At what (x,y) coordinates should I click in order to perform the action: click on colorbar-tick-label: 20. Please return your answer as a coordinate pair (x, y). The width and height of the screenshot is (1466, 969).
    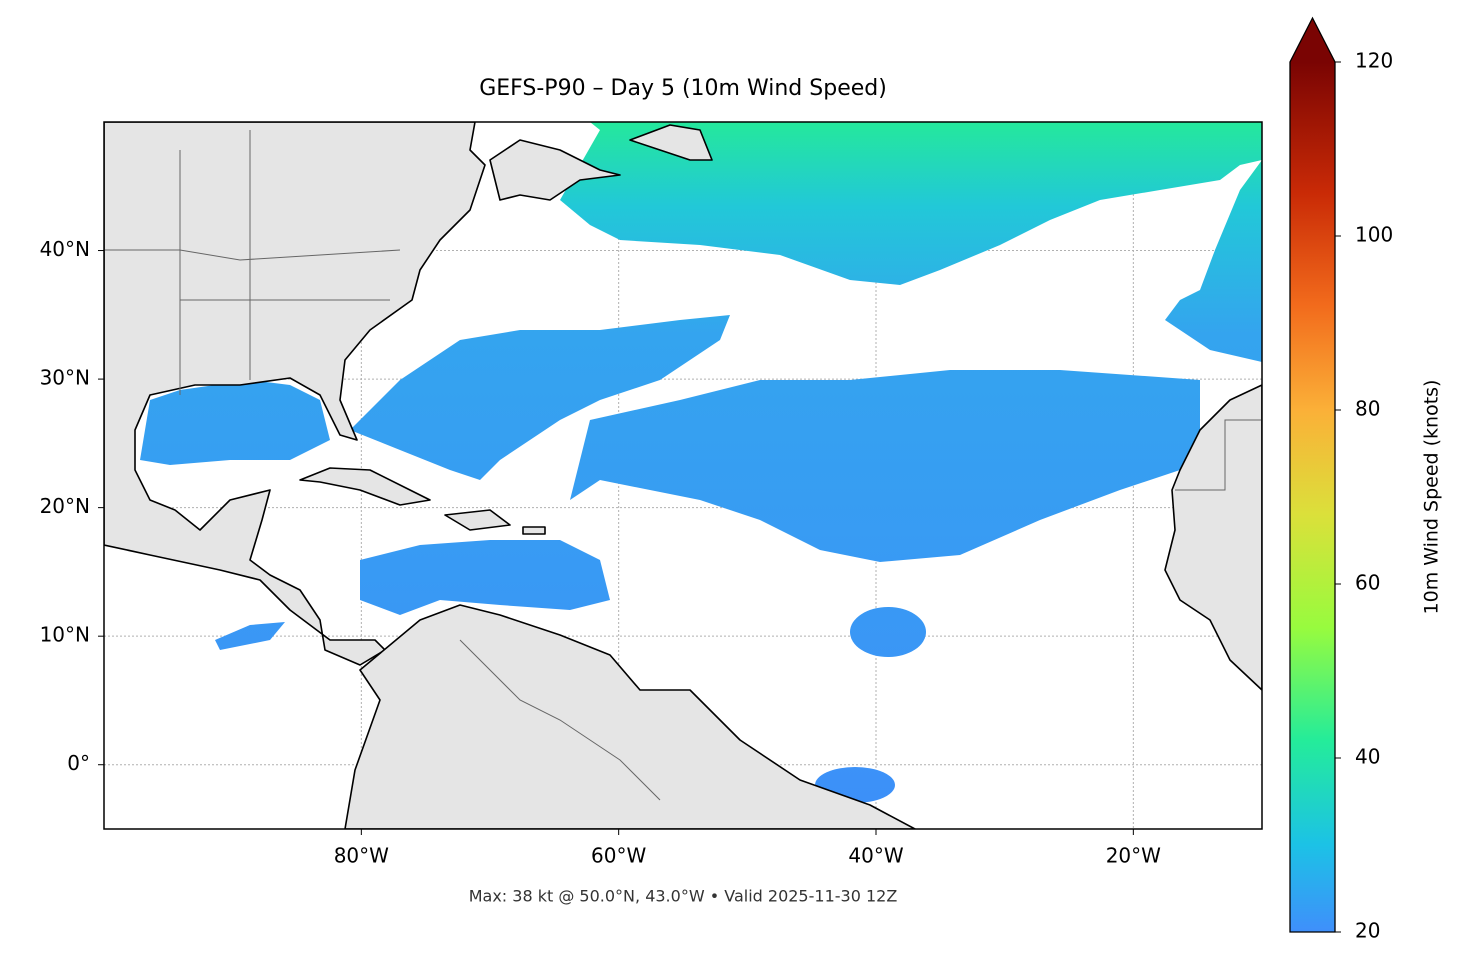
    Looking at the image, I should click on (1367, 931).